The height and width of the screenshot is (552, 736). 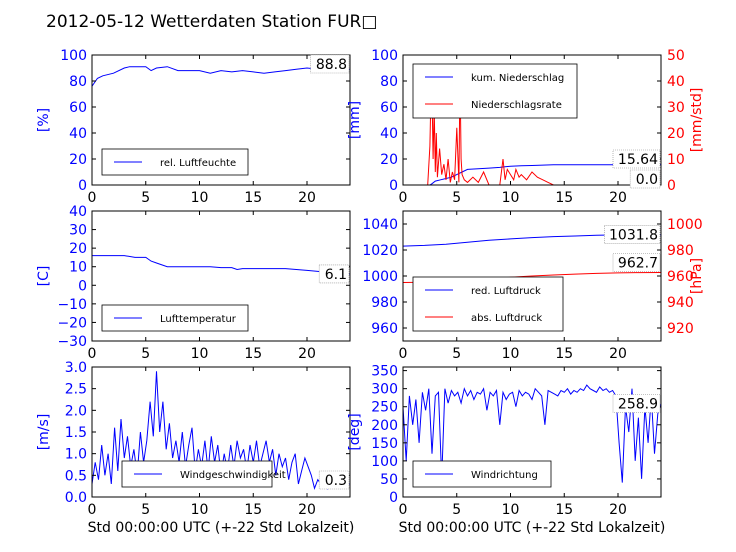 I want to click on y-tick-label: 960, so click(x=384, y=329).